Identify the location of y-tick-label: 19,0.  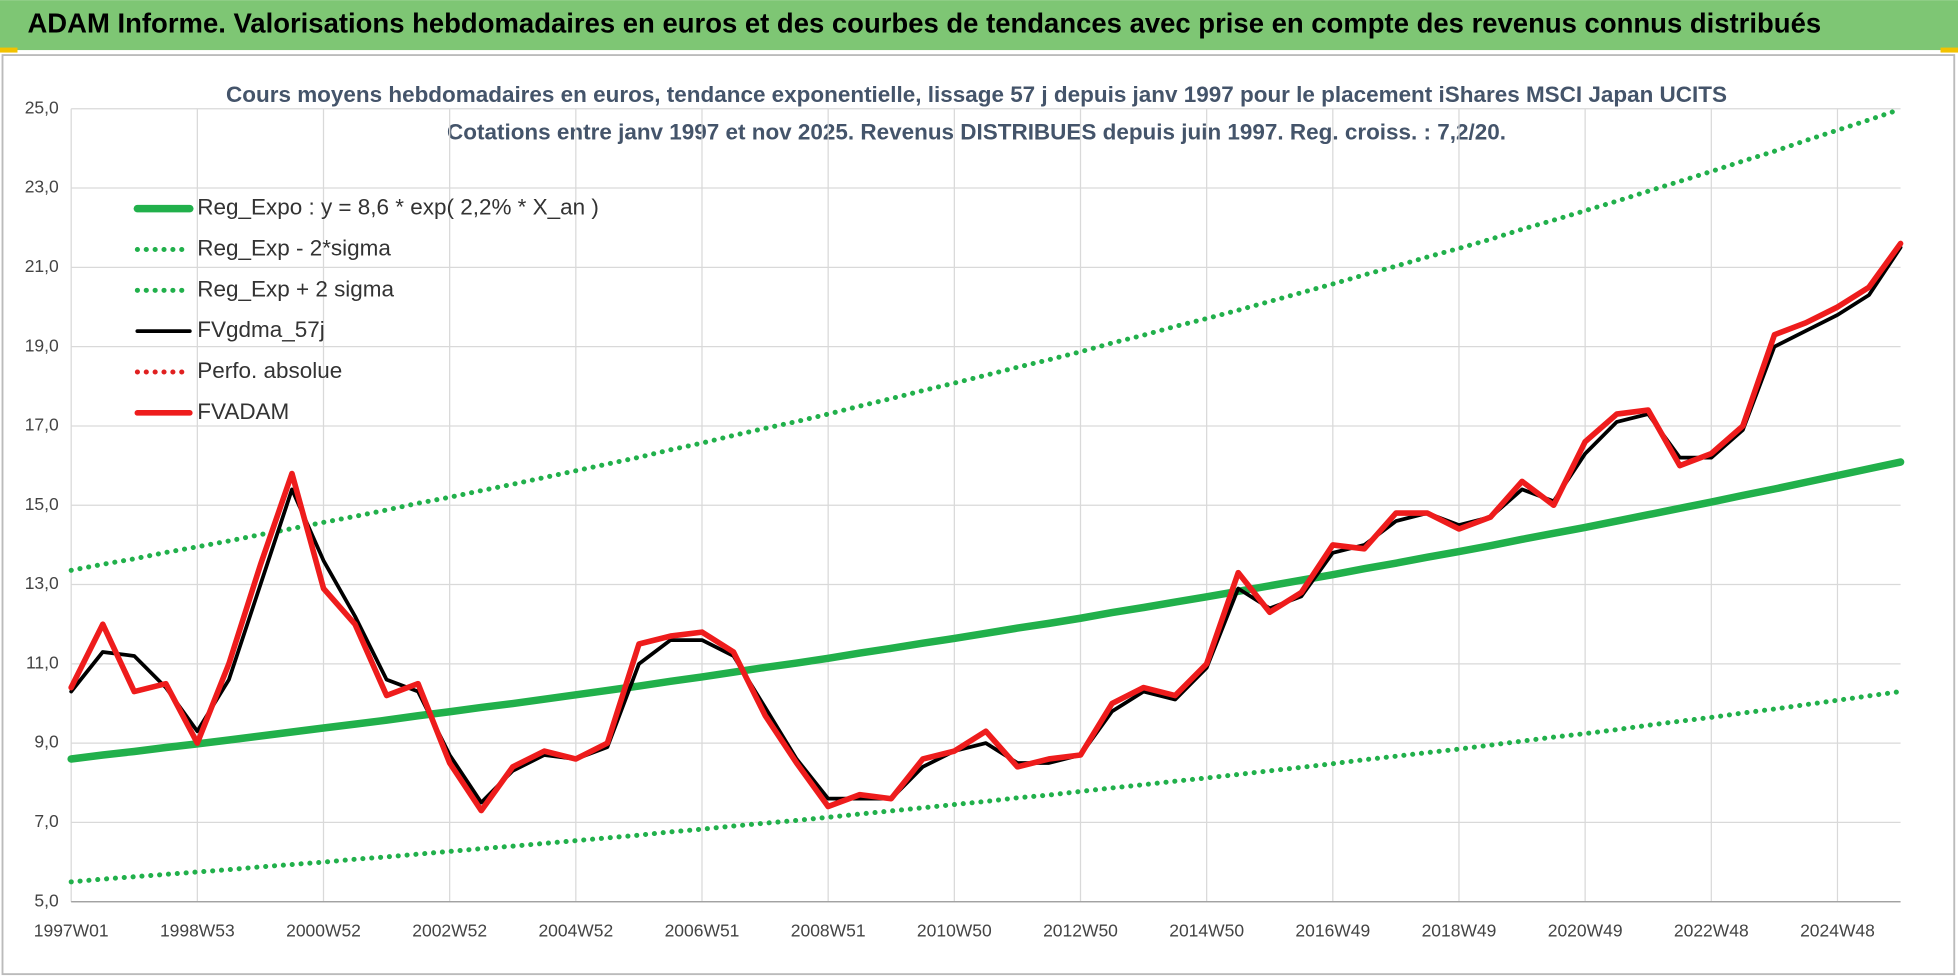
(42, 345).